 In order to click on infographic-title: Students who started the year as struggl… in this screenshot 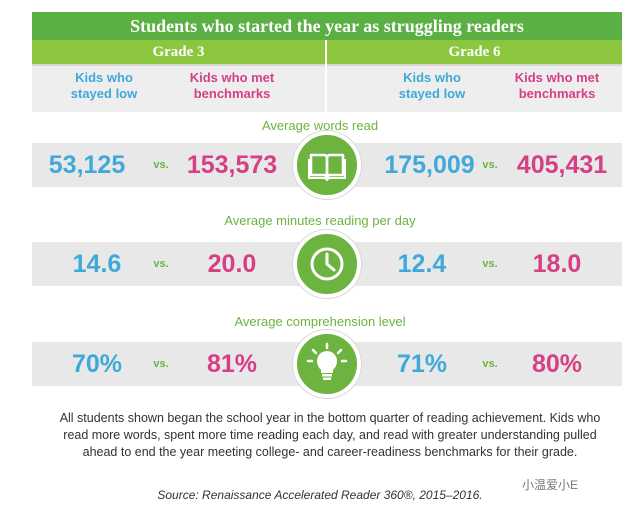, I will do `click(327, 26)`.